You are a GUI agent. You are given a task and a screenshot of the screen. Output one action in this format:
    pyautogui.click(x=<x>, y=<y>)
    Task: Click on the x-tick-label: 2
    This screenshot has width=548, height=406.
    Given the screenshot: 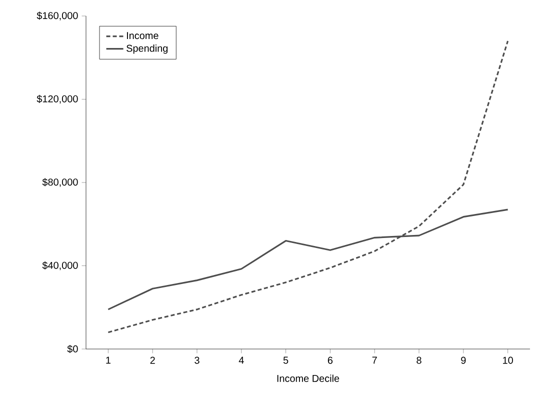 What is the action you would take?
    pyautogui.click(x=152, y=360)
    